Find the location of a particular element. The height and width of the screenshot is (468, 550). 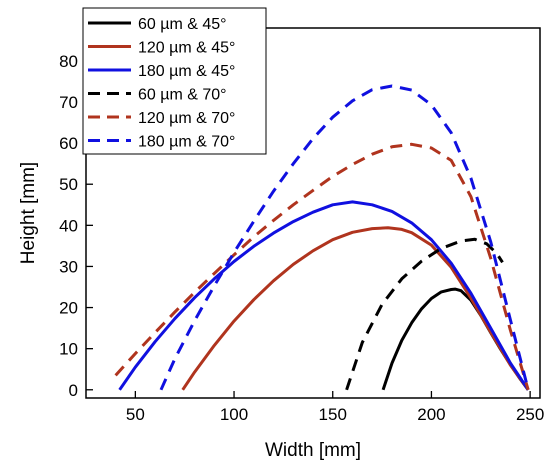

x-tick-label: 250 is located at coordinates (530, 414).